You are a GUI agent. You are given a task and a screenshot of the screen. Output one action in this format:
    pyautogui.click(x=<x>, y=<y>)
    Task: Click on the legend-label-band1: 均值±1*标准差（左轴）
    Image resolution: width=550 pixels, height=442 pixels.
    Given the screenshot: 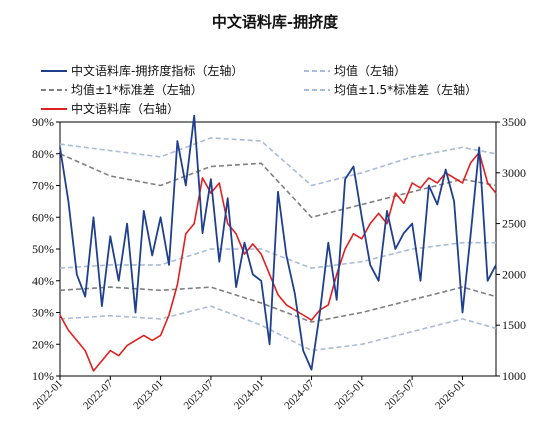 What is the action you would take?
    pyautogui.click(x=137, y=89)
    